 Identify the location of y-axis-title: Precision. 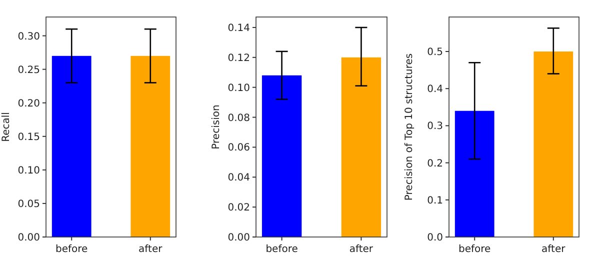
(216, 127).